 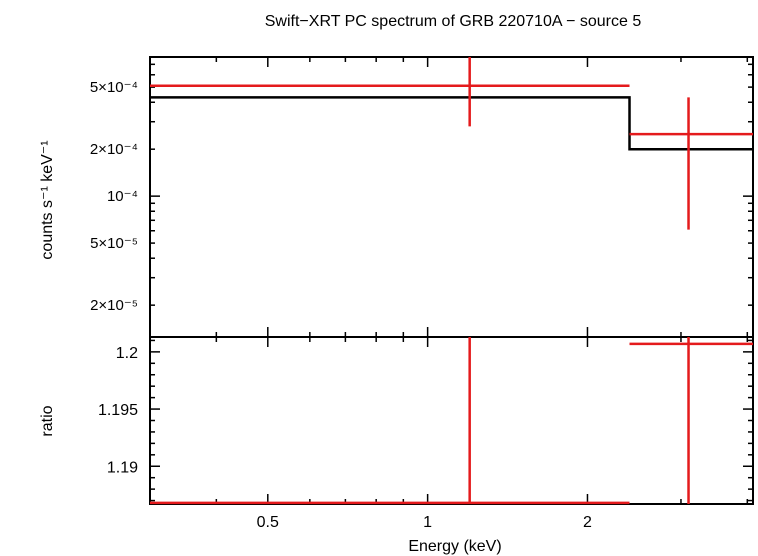 I want to click on spectrum-y-tick-label: 2×10⁻⁵, so click(x=114, y=305).